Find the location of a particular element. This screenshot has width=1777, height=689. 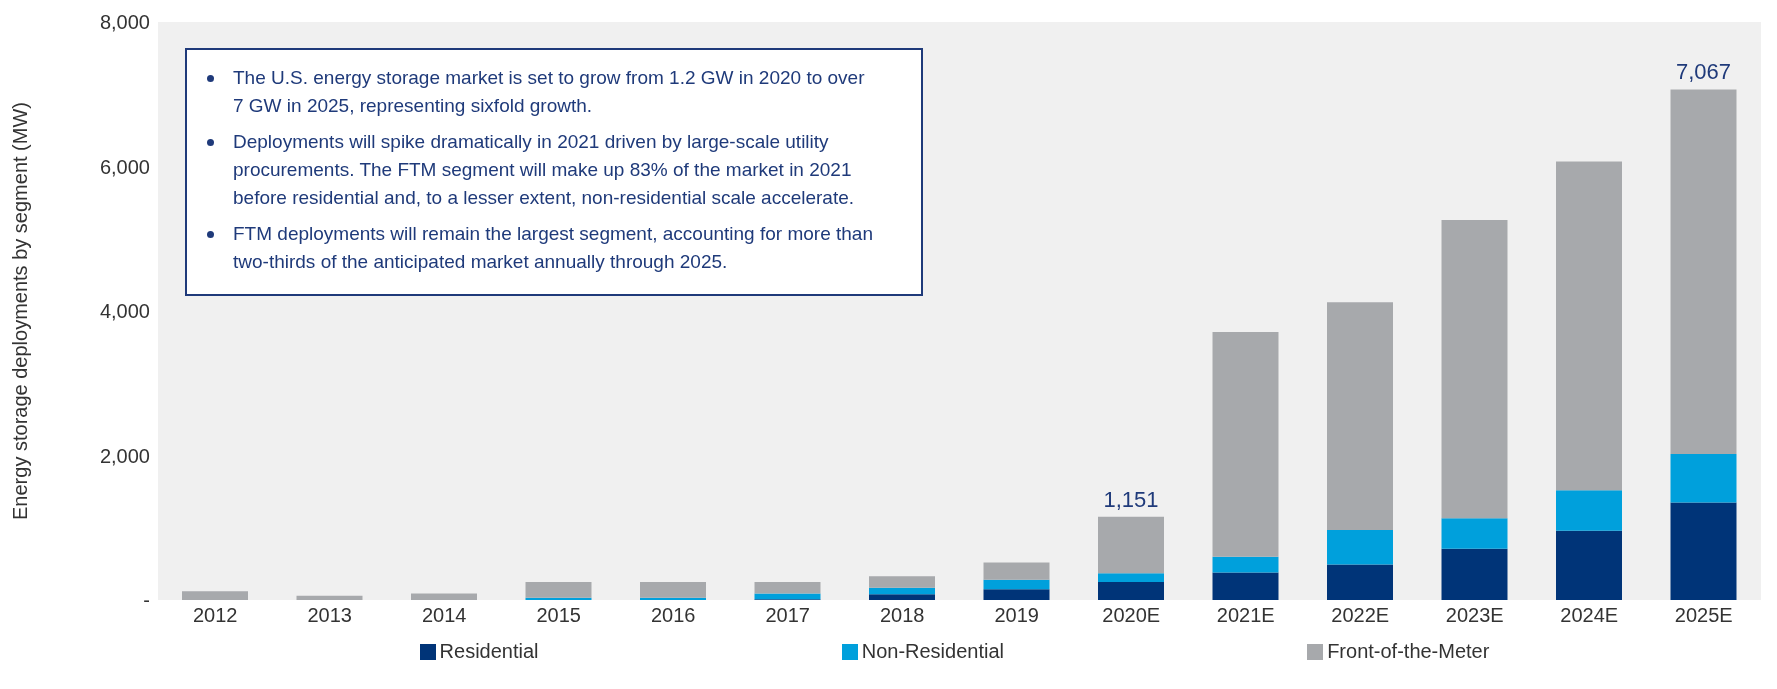

x-tick-label: 2023E is located at coordinates (1474, 615).